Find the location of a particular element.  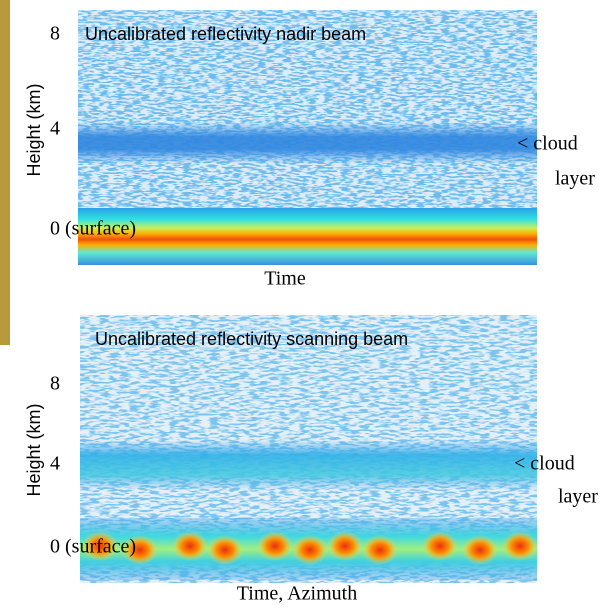

panel-title: Uncalibrated reflectivity scanning beam is located at coordinates (251, 339).